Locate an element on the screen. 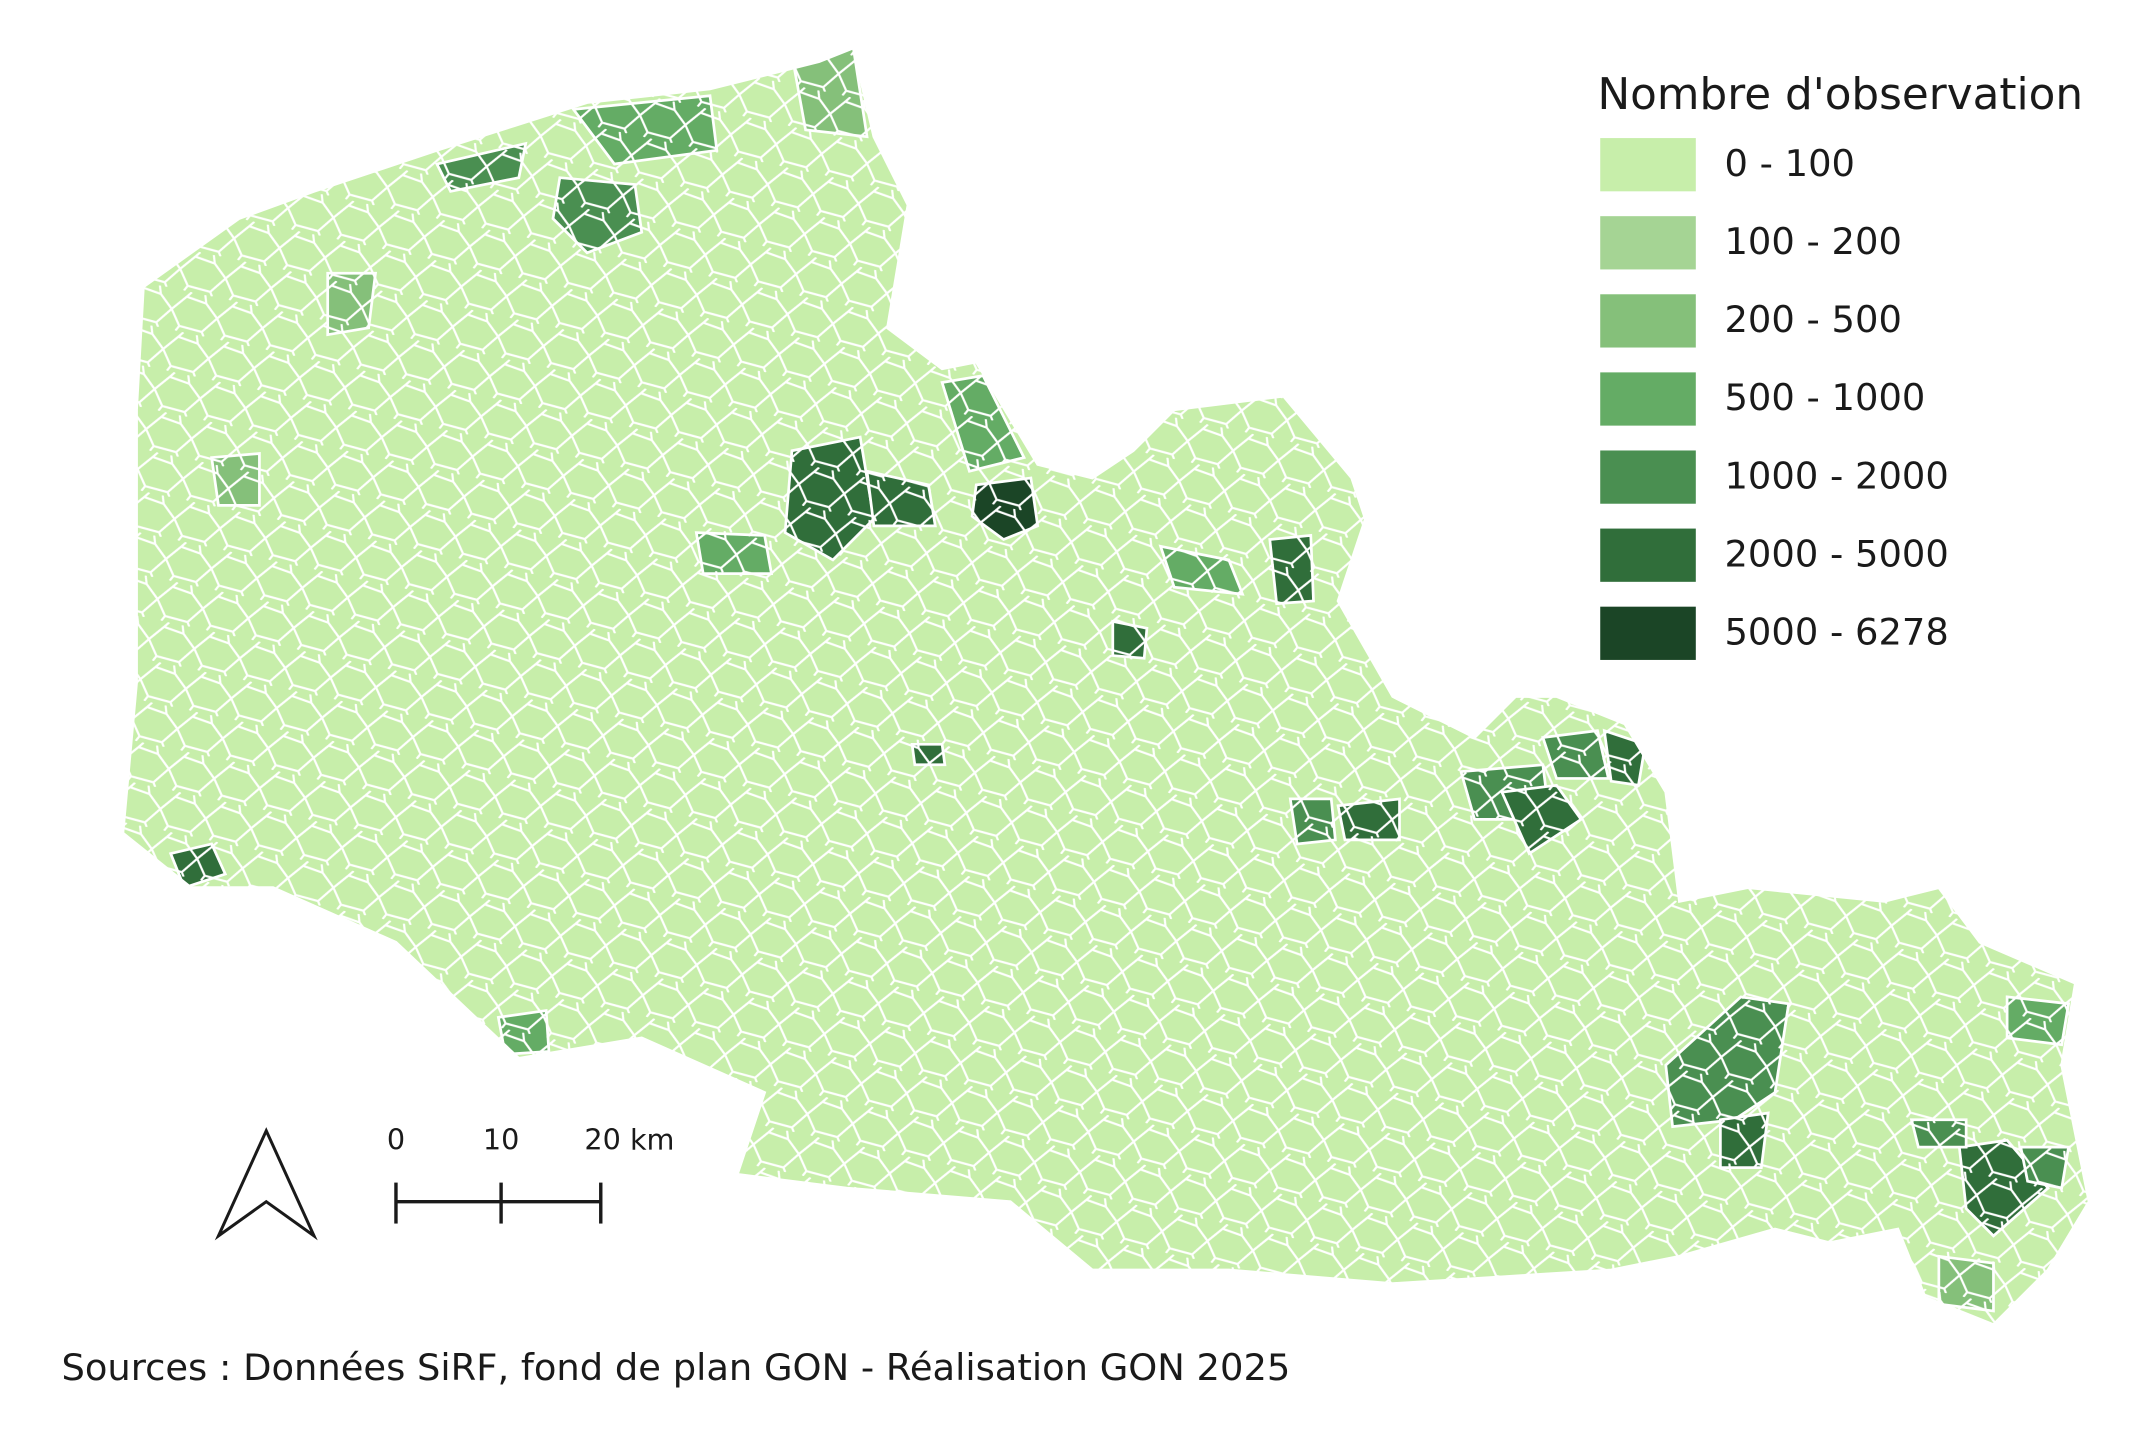  legend-title: Nombre d'observation is located at coordinates (1841, 94).